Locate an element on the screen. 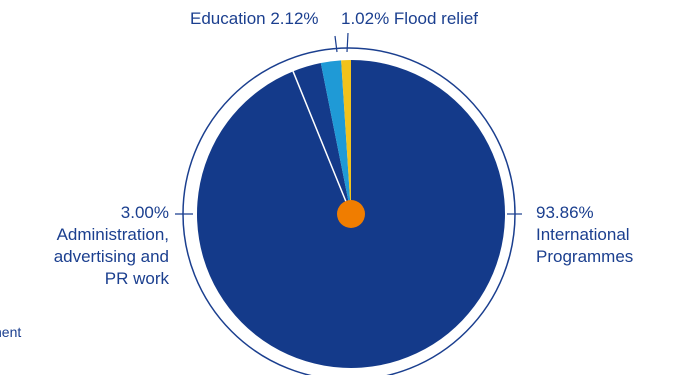 Image resolution: width=678 pixels, height=375 pixels. slice-divider is located at coordinates (322, 143).